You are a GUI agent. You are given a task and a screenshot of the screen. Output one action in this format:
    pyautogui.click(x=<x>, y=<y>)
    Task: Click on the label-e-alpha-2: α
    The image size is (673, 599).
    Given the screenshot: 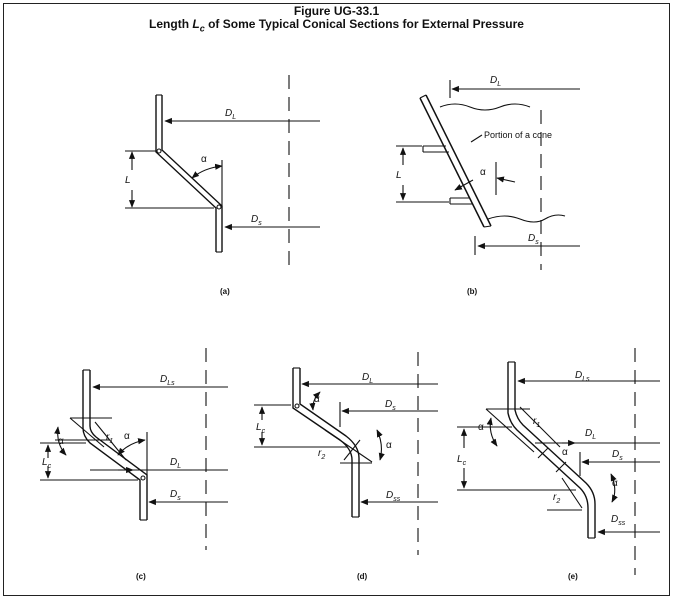 What is the action you would take?
    pyautogui.click(x=565, y=452)
    